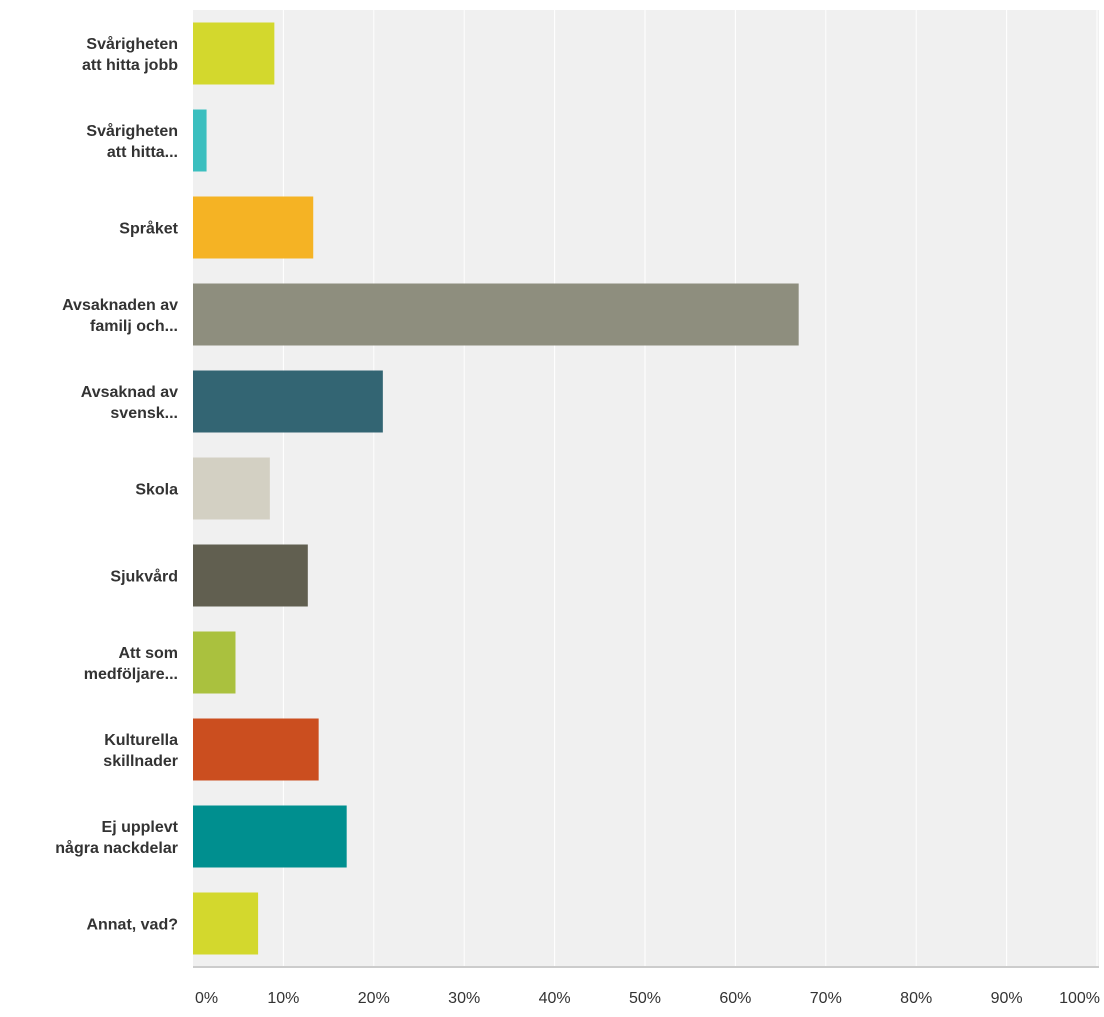  What do you see at coordinates (1079, 998) in the screenshot?
I see `x-tick-label-100: 100%` at bounding box center [1079, 998].